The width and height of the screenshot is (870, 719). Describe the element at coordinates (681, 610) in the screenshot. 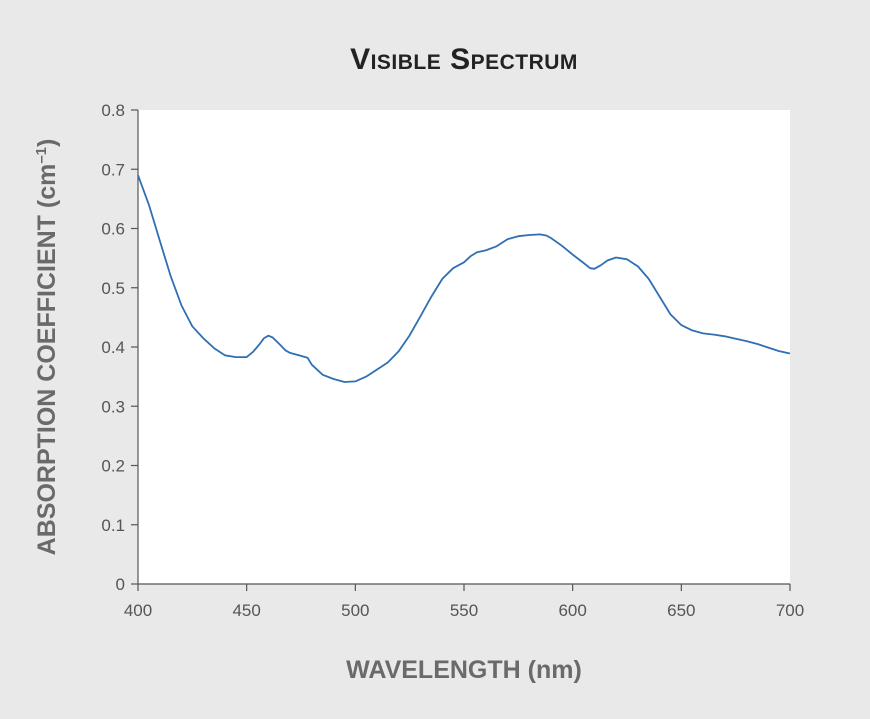

I see `x-tick-label: 650` at that location.